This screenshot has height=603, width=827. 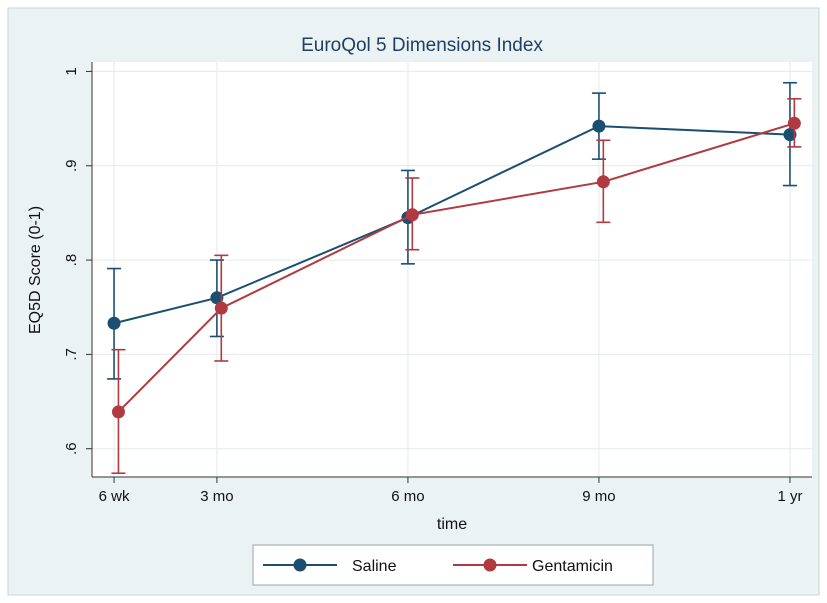 What do you see at coordinates (71, 165) in the screenshot?
I see `y-tick-label: .9` at bounding box center [71, 165].